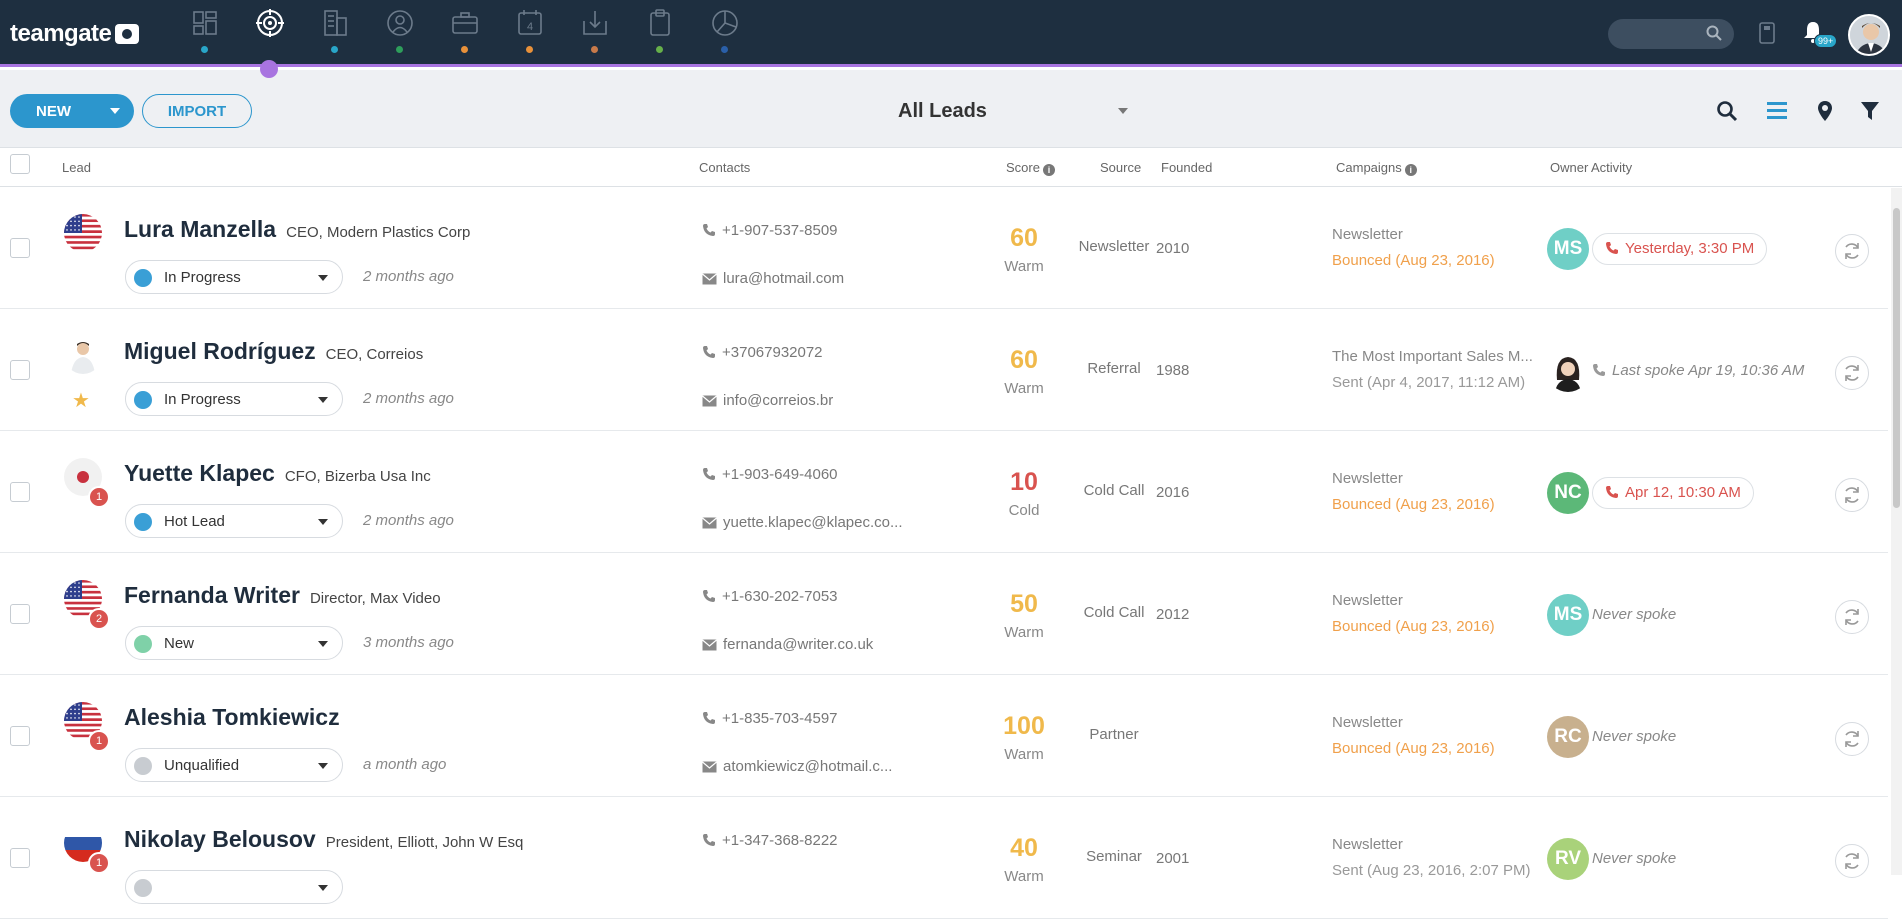 Image resolution: width=1902 pixels, height=919 pixels. What do you see at coordinates (1048, 170) in the screenshot?
I see `score-info-icon: i` at bounding box center [1048, 170].